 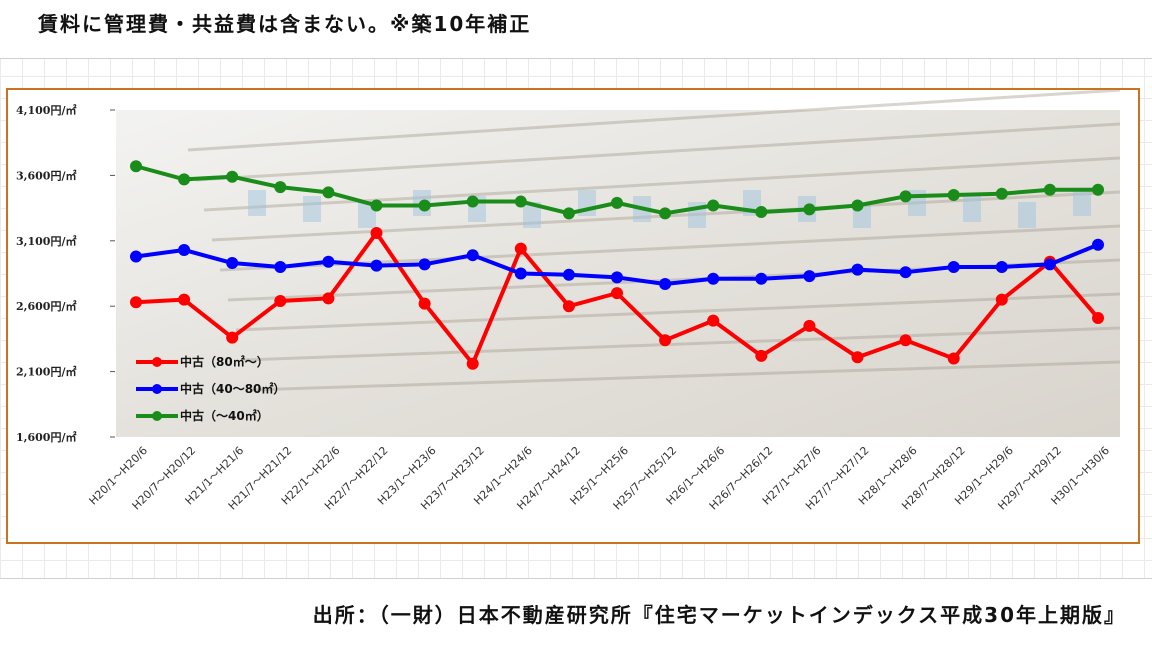 I want to click on y-tick-label: 2,100円/㎡, so click(x=46, y=372).